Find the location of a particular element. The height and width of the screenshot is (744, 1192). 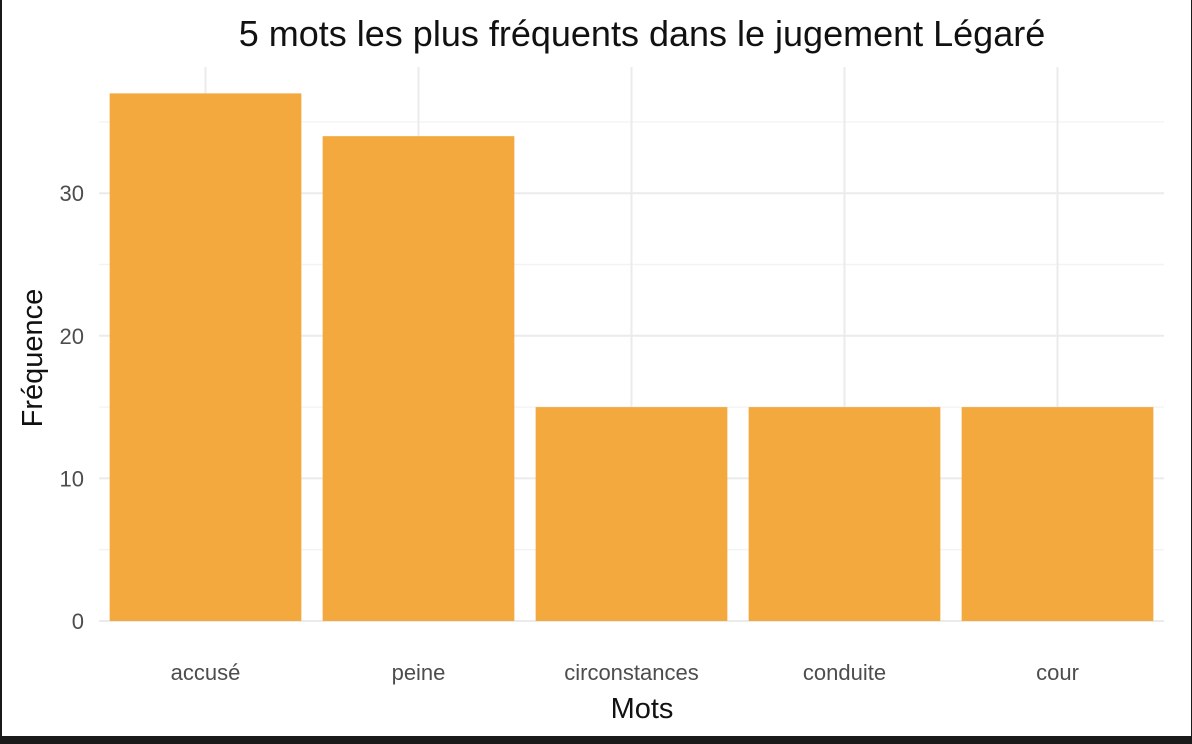

y-tick-labels: 0 10 20 30 is located at coordinates (72, 407).